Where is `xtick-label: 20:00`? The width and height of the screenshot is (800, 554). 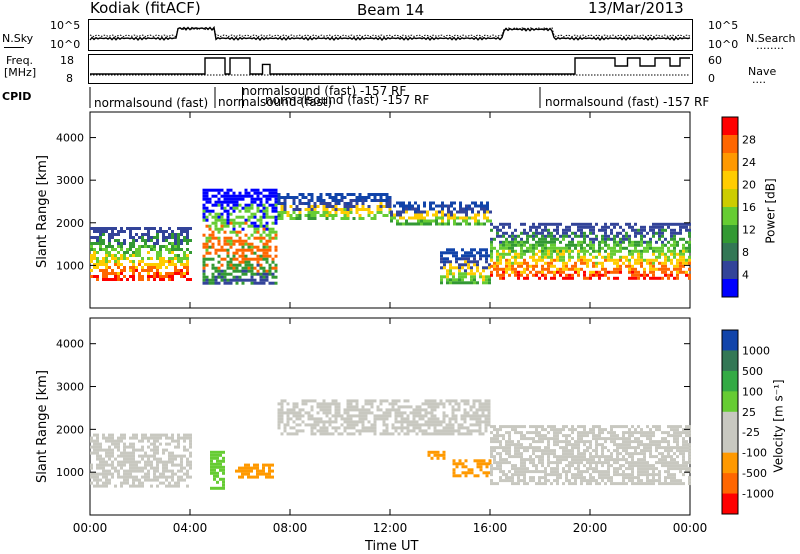 xtick-label: 20:00 is located at coordinates (590, 528).